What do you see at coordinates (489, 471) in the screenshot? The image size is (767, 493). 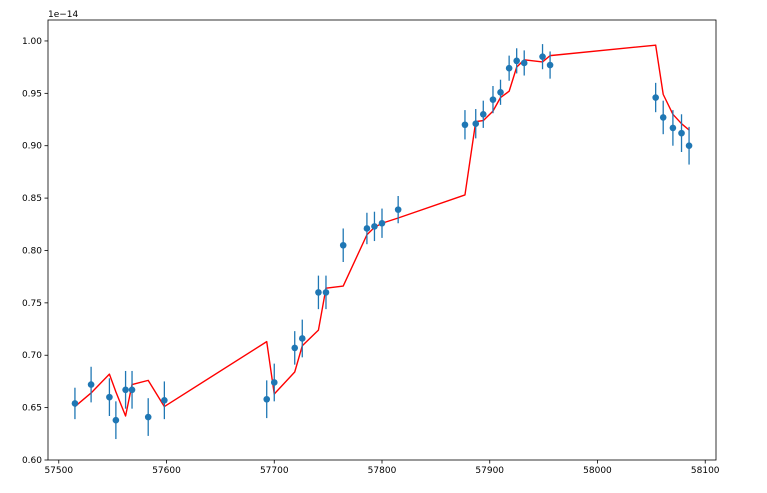 I see `x-tick-label: 57900` at bounding box center [489, 471].